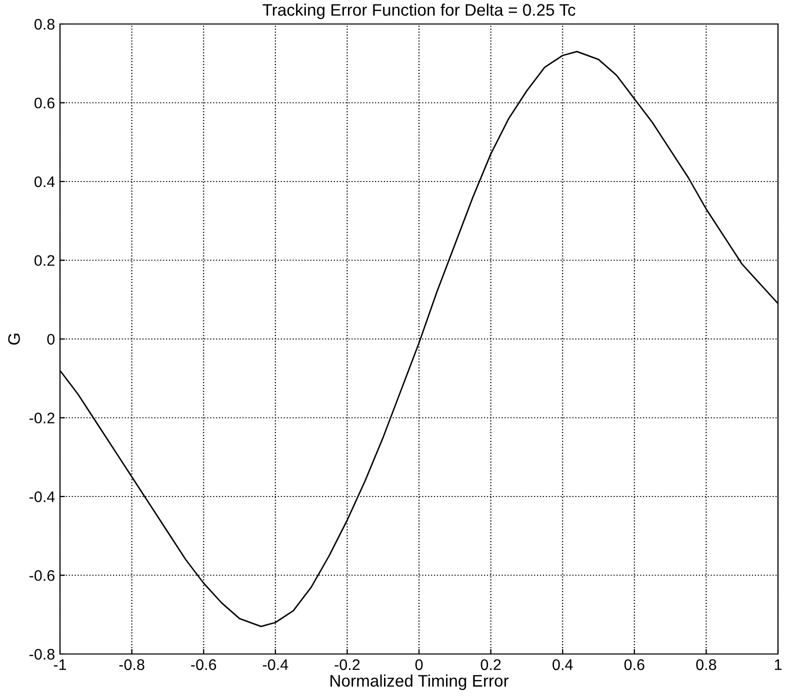 This screenshot has height=697, width=788. What do you see at coordinates (419, 664) in the screenshot?
I see `x-tick-label: 0` at bounding box center [419, 664].